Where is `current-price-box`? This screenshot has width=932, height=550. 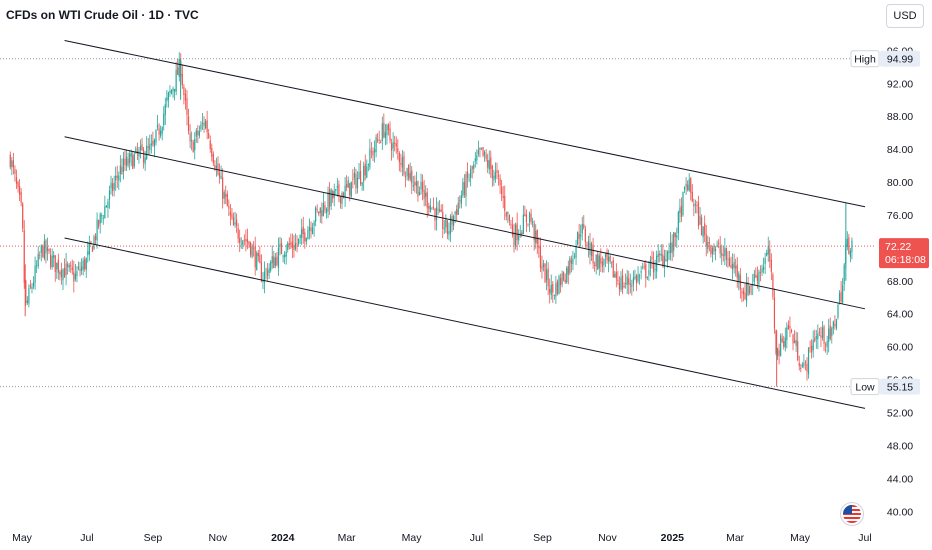
current-price-box is located at coordinates (904, 253).